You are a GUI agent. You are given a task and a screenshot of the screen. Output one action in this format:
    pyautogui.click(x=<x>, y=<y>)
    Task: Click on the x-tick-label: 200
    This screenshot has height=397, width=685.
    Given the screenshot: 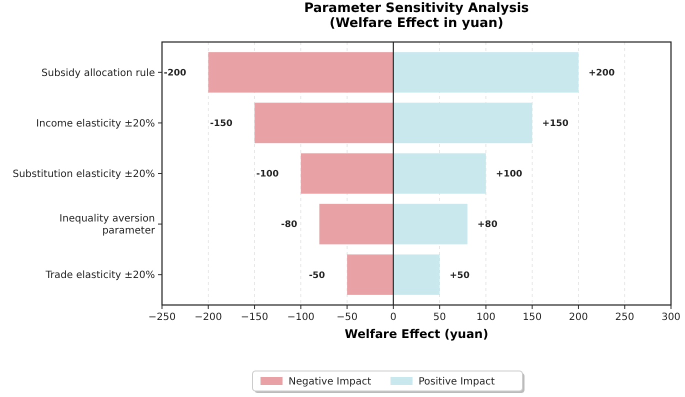 What is the action you would take?
    pyautogui.click(x=578, y=317)
    